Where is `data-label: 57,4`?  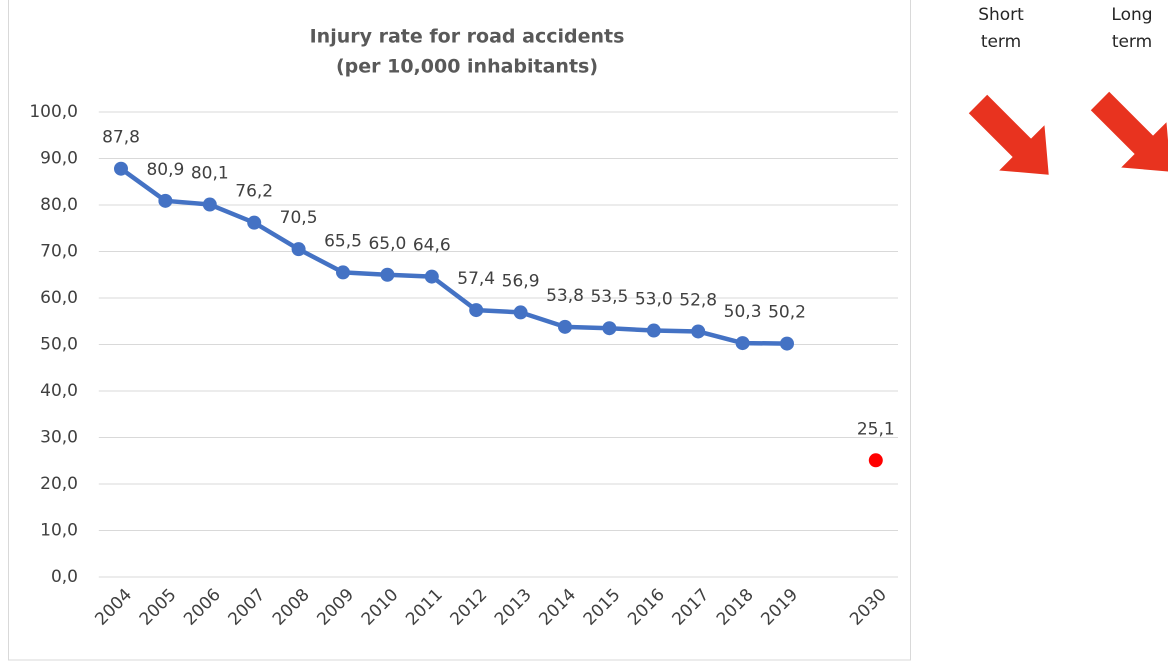
data-label: 57,4 is located at coordinates (476, 279).